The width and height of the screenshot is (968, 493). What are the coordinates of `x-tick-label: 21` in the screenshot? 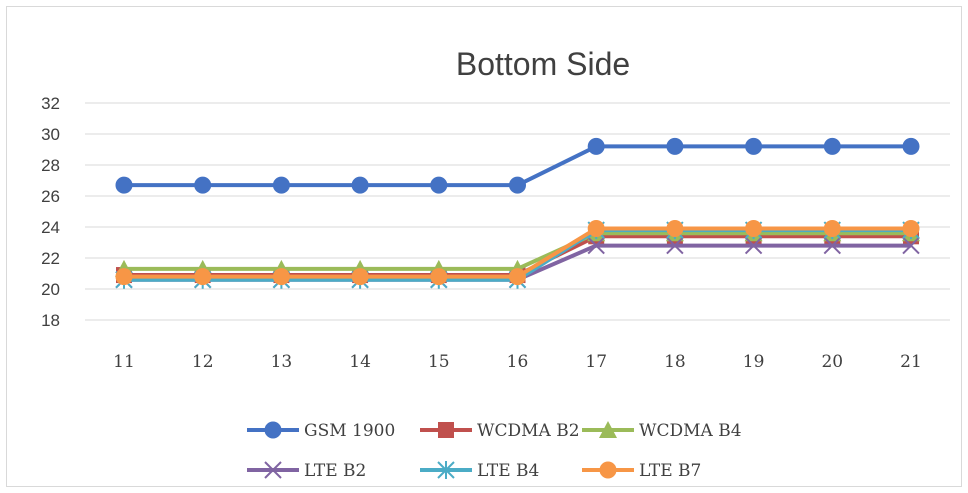 It's located at (911, 362).